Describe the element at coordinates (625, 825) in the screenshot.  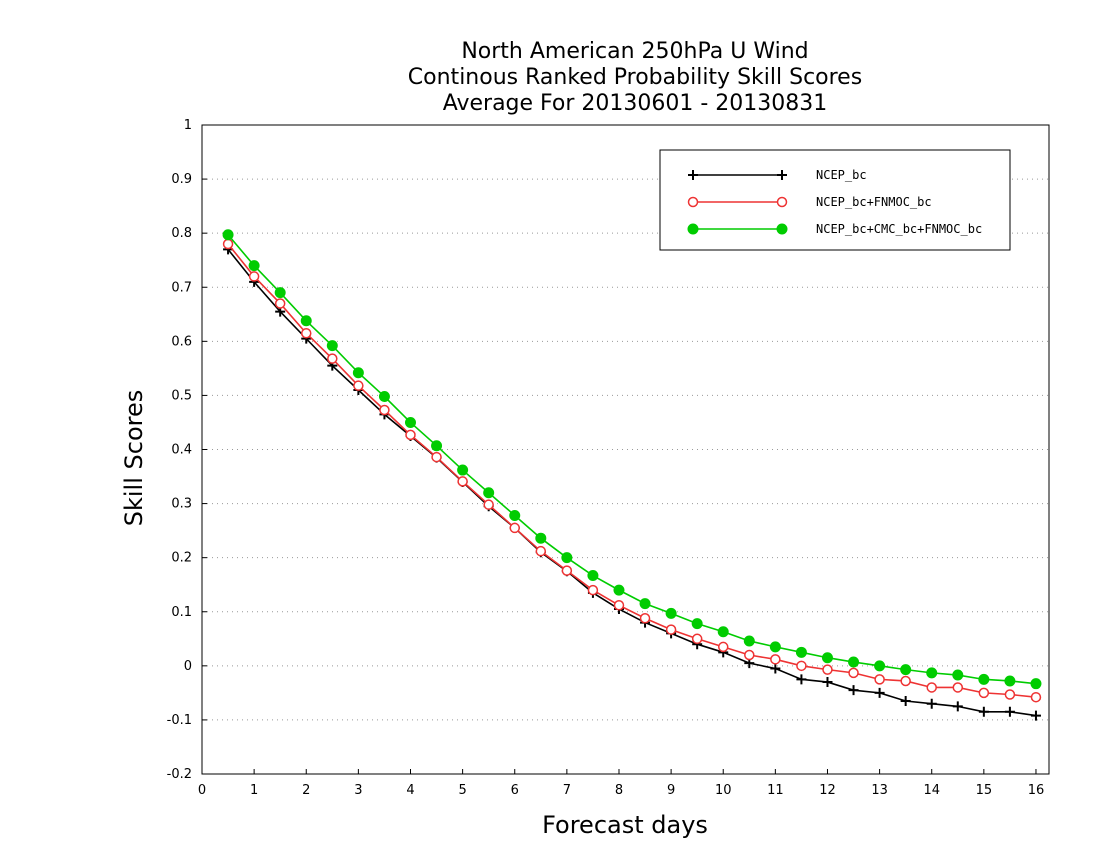
I see `x-axis-label: Forecast days` at that location.